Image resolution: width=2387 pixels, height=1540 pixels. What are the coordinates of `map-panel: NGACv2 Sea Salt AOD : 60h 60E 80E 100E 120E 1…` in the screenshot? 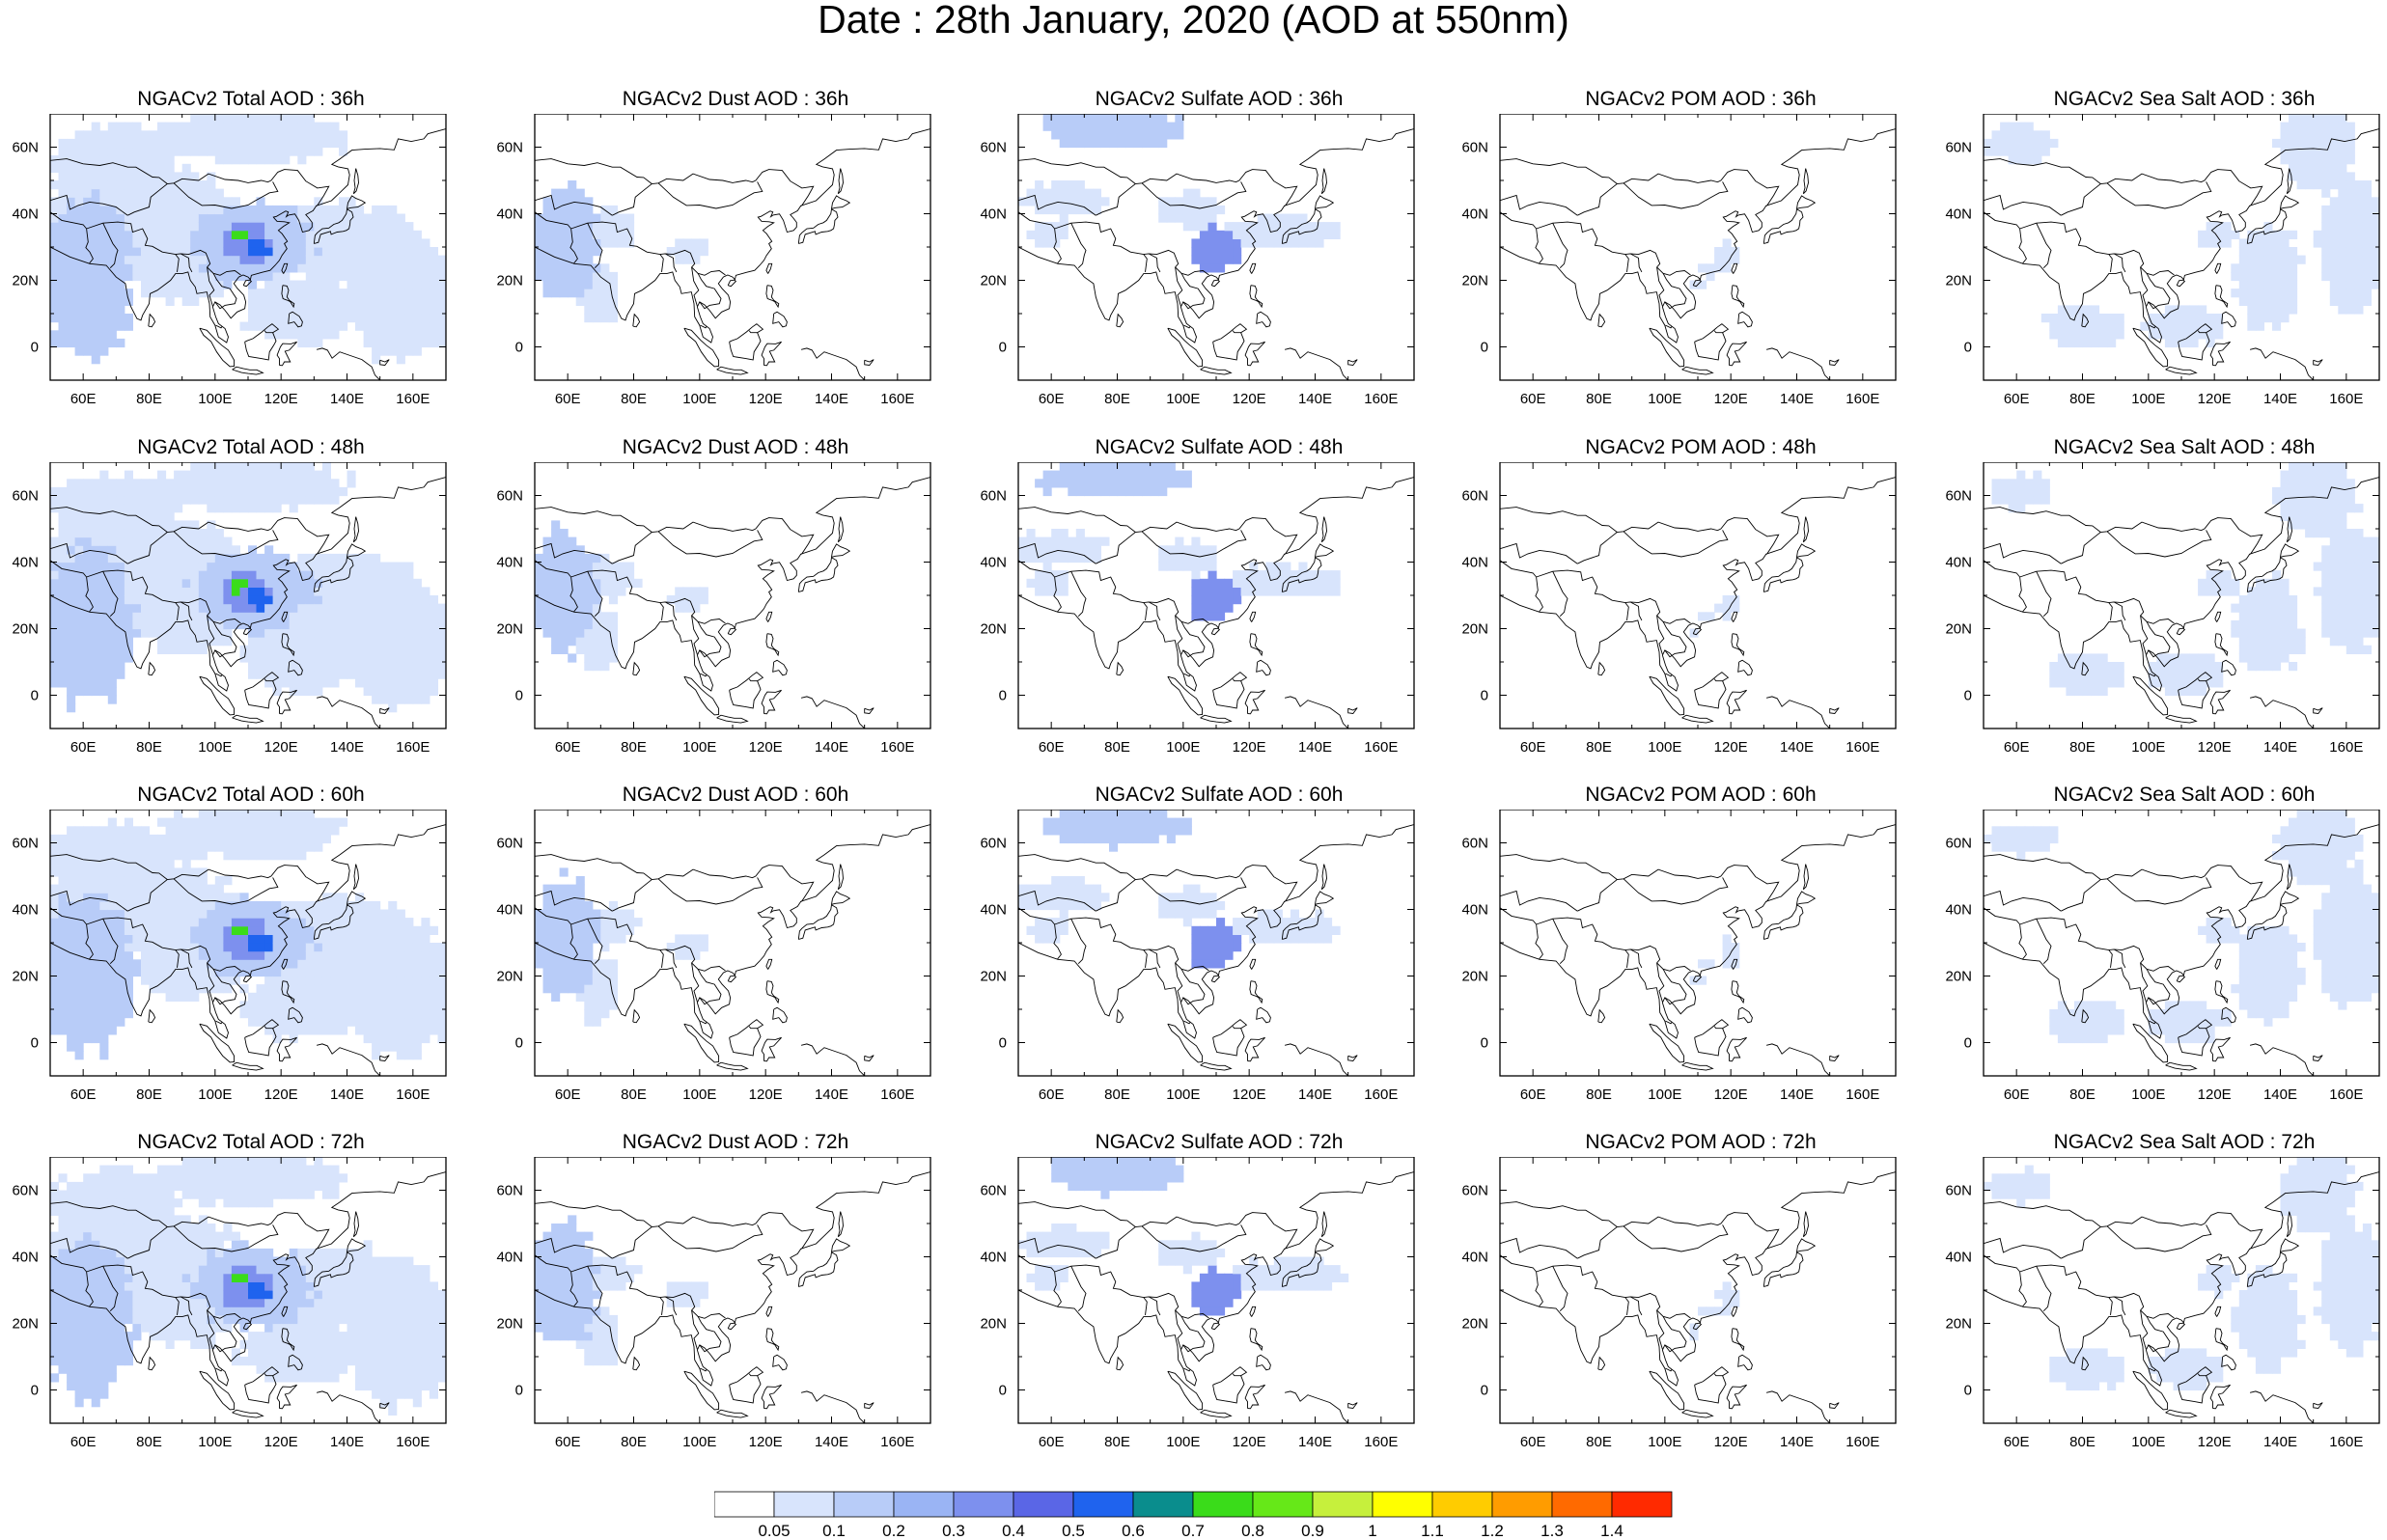 It's located at (2160, 954).